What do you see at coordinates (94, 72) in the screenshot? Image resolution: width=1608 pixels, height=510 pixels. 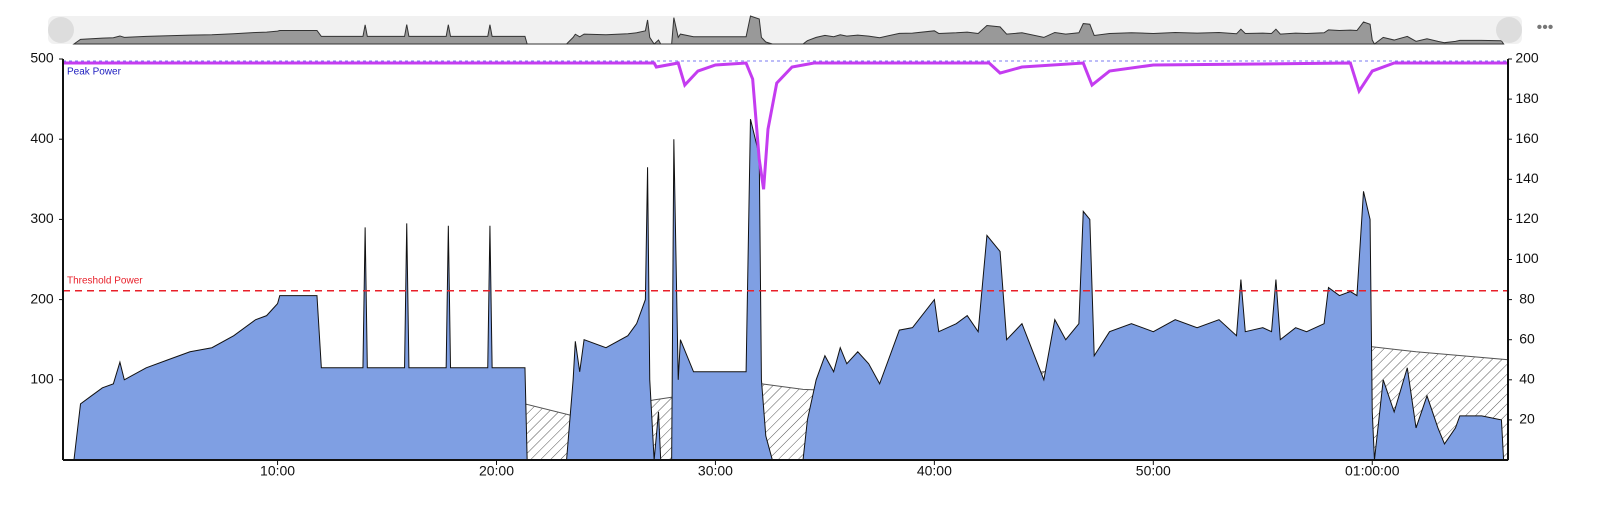 I see `legend-label: Peak Power` at bounding box center [94, 72].